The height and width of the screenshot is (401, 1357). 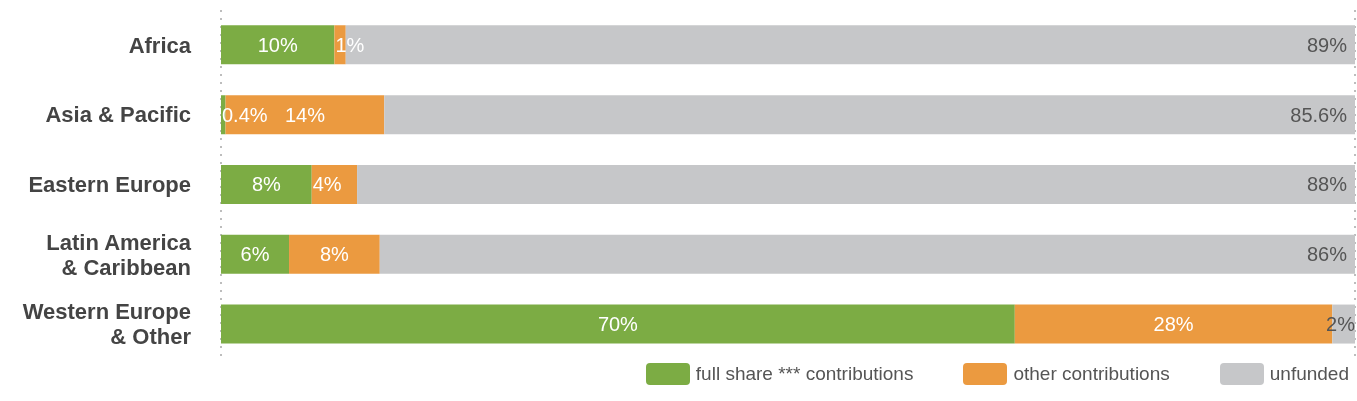 I want to click on data-label: 70%, so click(x=618, y=324).